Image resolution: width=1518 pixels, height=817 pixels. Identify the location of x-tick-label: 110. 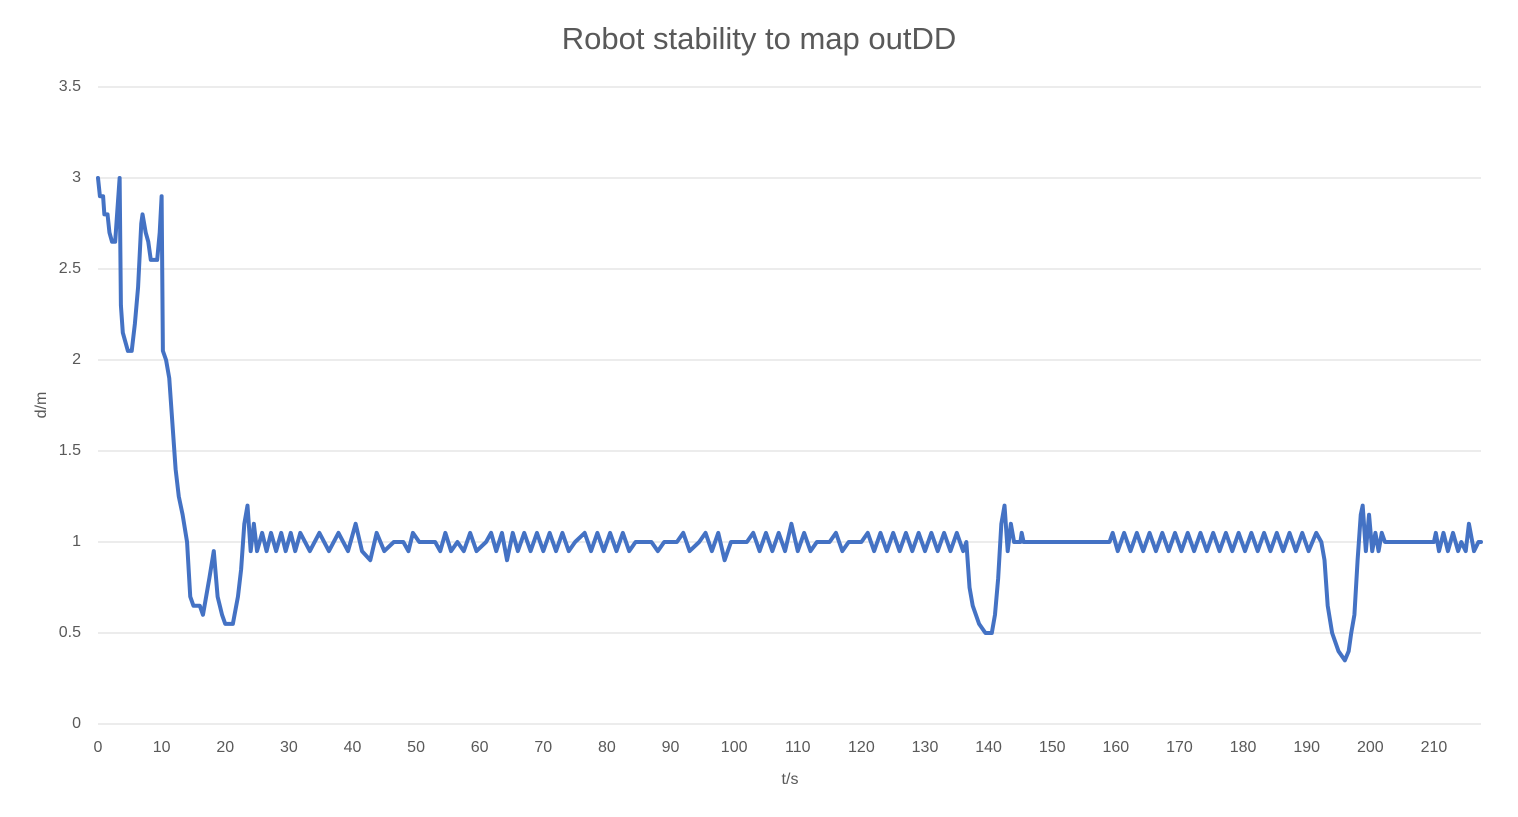
(798, 747).